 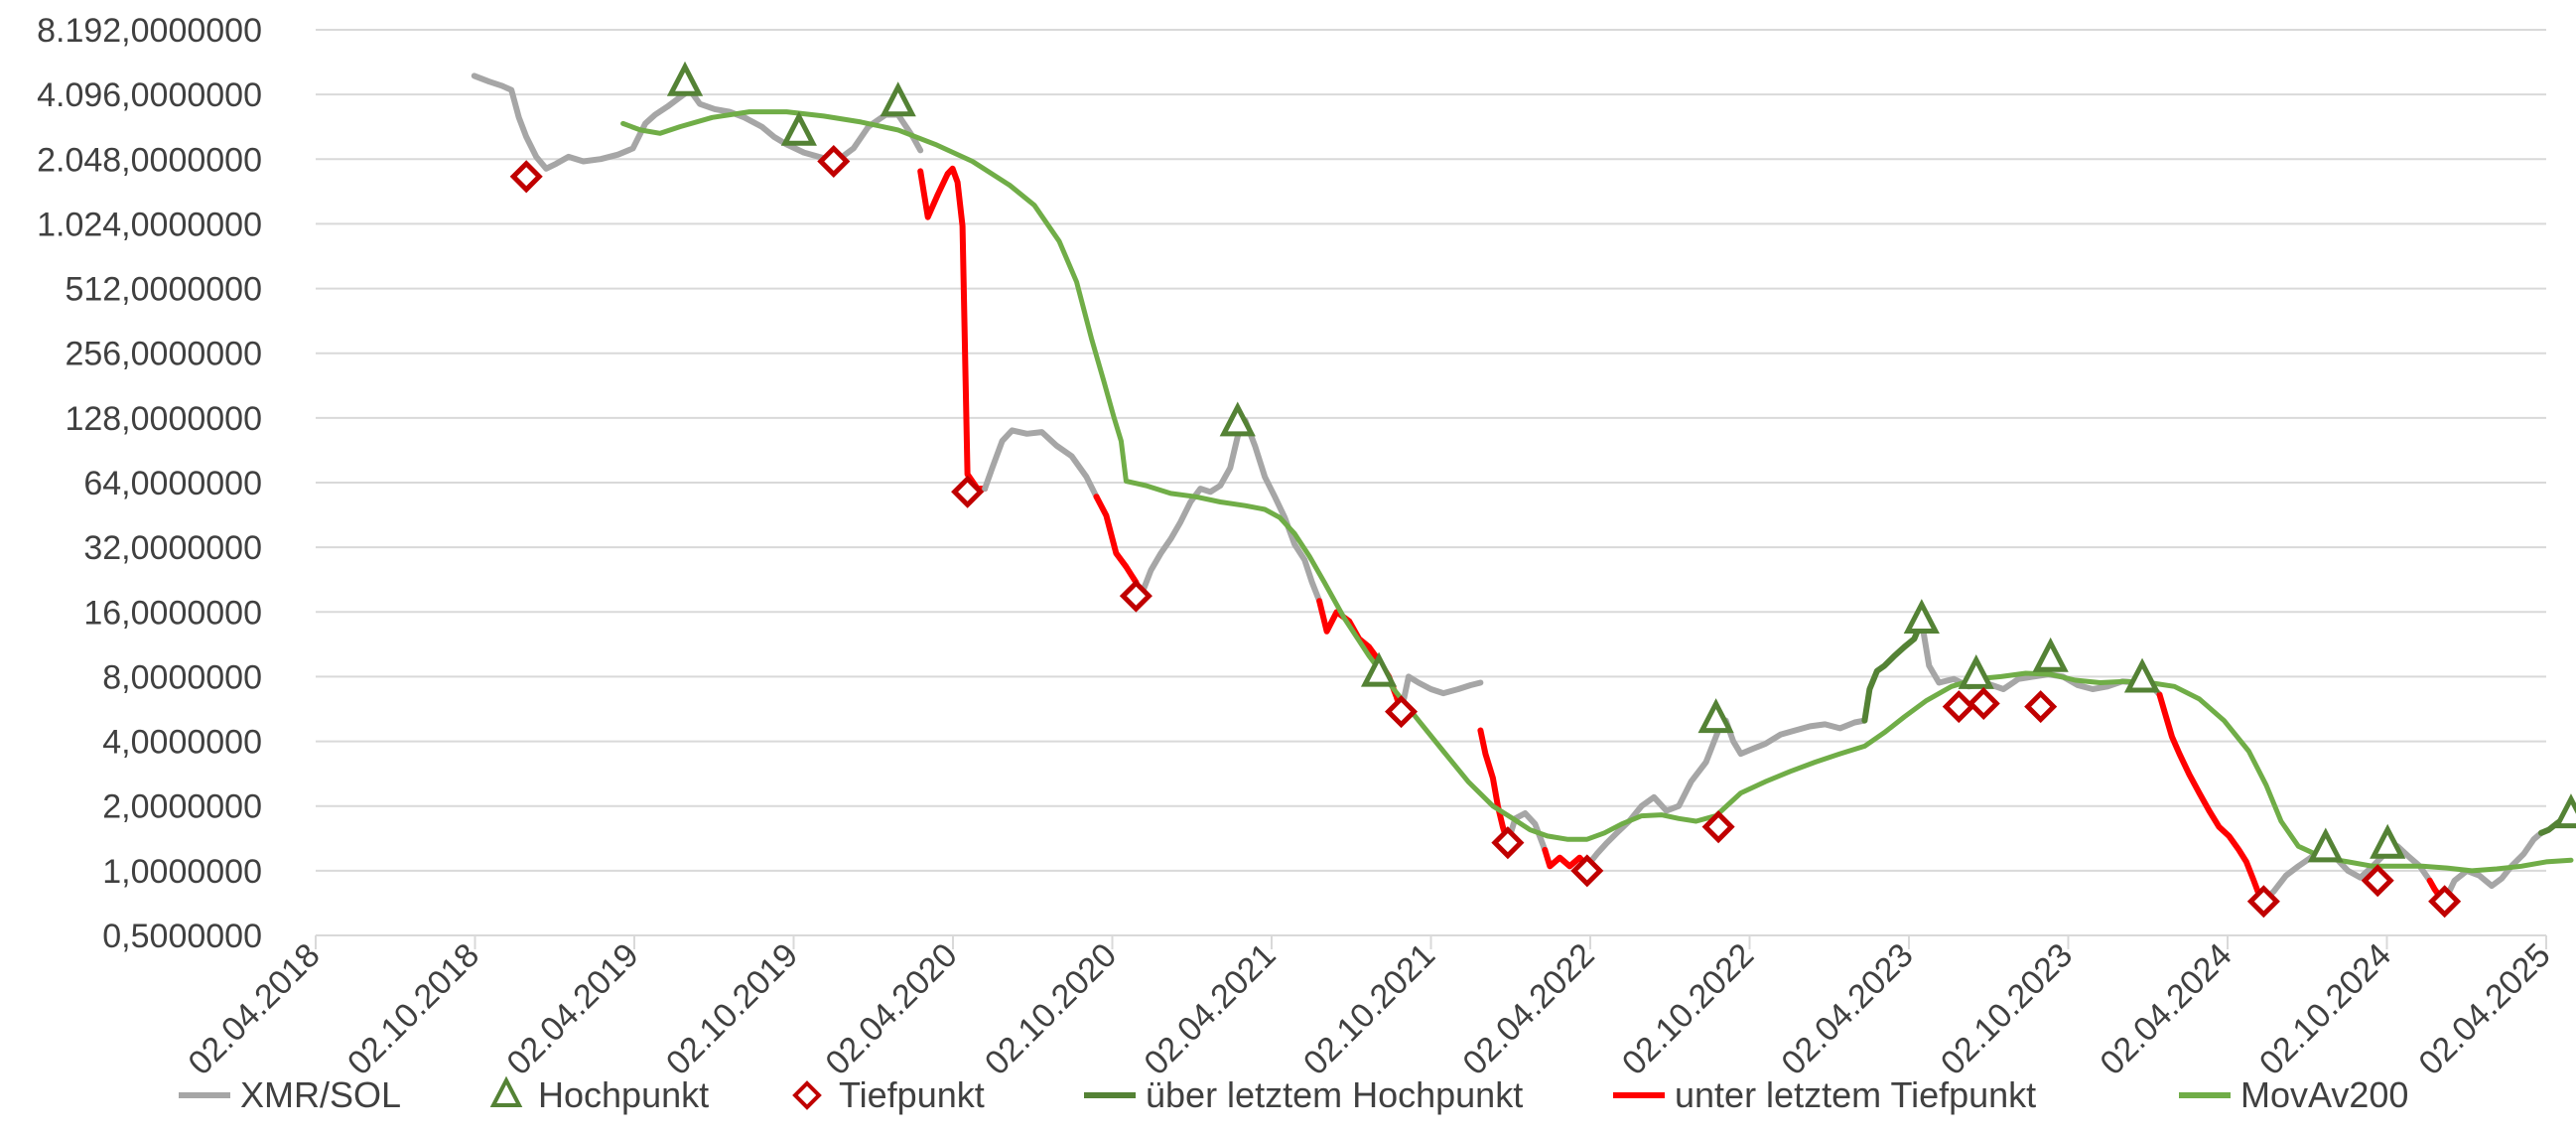 I want to click on y-tick-label: 1.024,0000000, so click(x=150, y=225).